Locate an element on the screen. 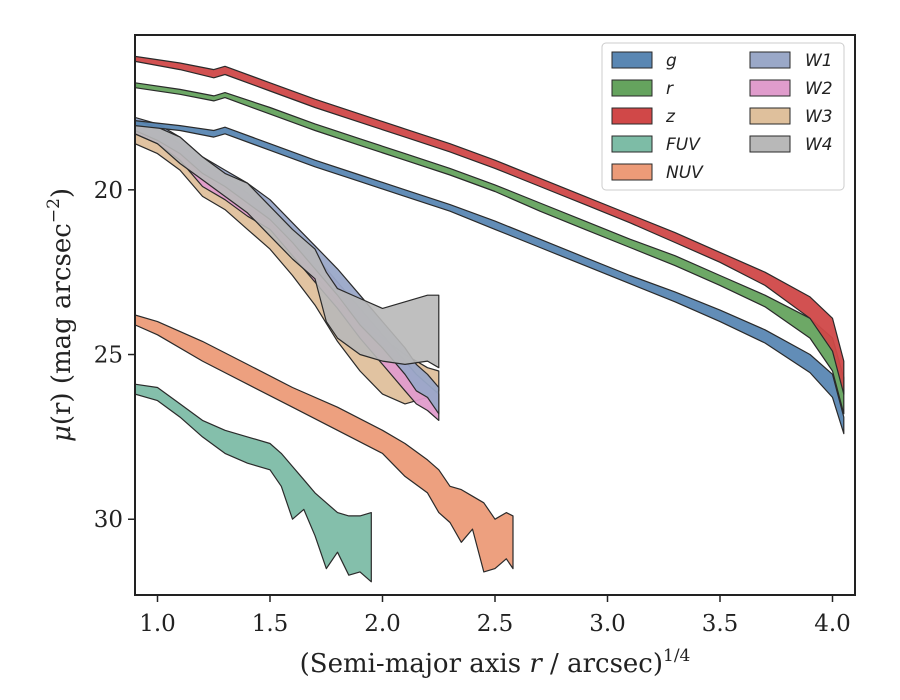  y-tick-label: 20 is located at coordinates (108, 191).